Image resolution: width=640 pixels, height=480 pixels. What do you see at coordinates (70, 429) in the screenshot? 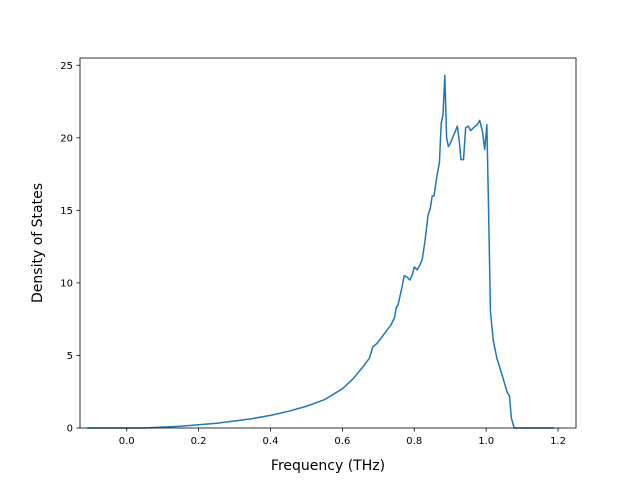
I see `y-tick-label: 0` at bounding box center [70, 429].